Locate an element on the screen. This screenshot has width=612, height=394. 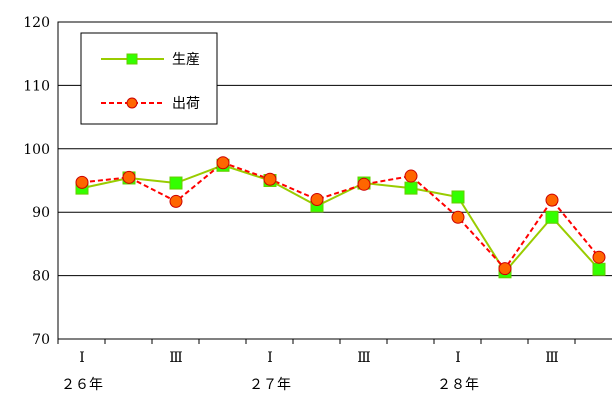
y-tick-label: 80 is located at coordinates (41, 277).